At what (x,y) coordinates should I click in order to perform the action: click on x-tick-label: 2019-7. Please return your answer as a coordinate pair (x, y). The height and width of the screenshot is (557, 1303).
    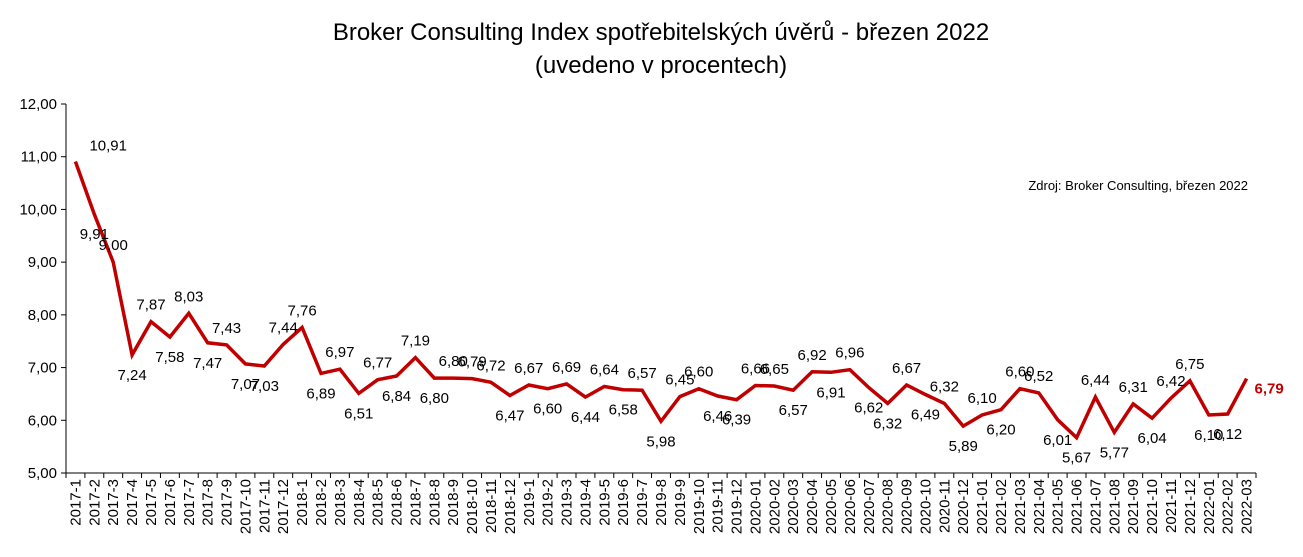
    Looking at the image, I should click on (642, 502).